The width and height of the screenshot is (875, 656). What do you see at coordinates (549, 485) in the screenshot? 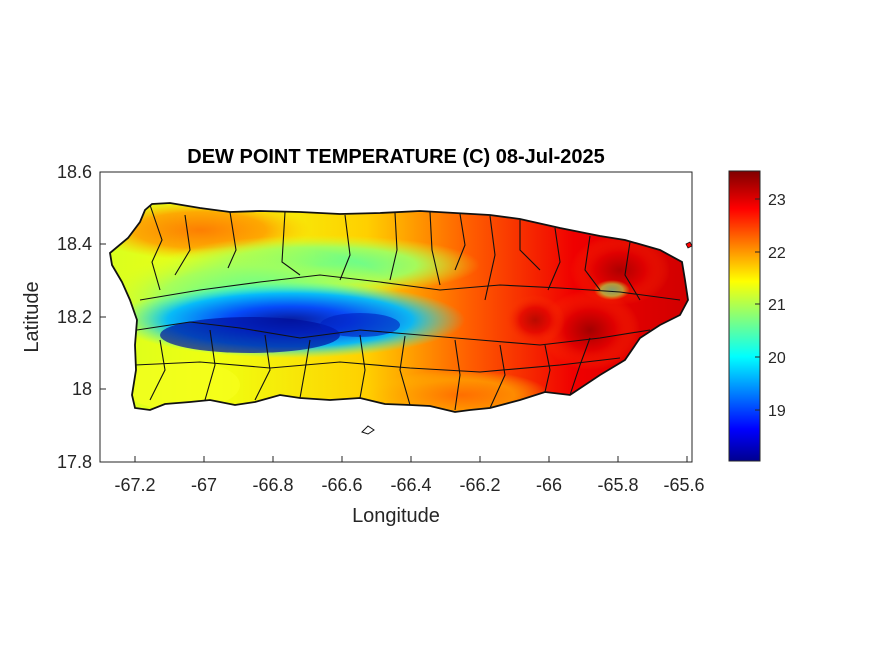
I see `x-tick-label: -66` at bounding box center [549, 485].